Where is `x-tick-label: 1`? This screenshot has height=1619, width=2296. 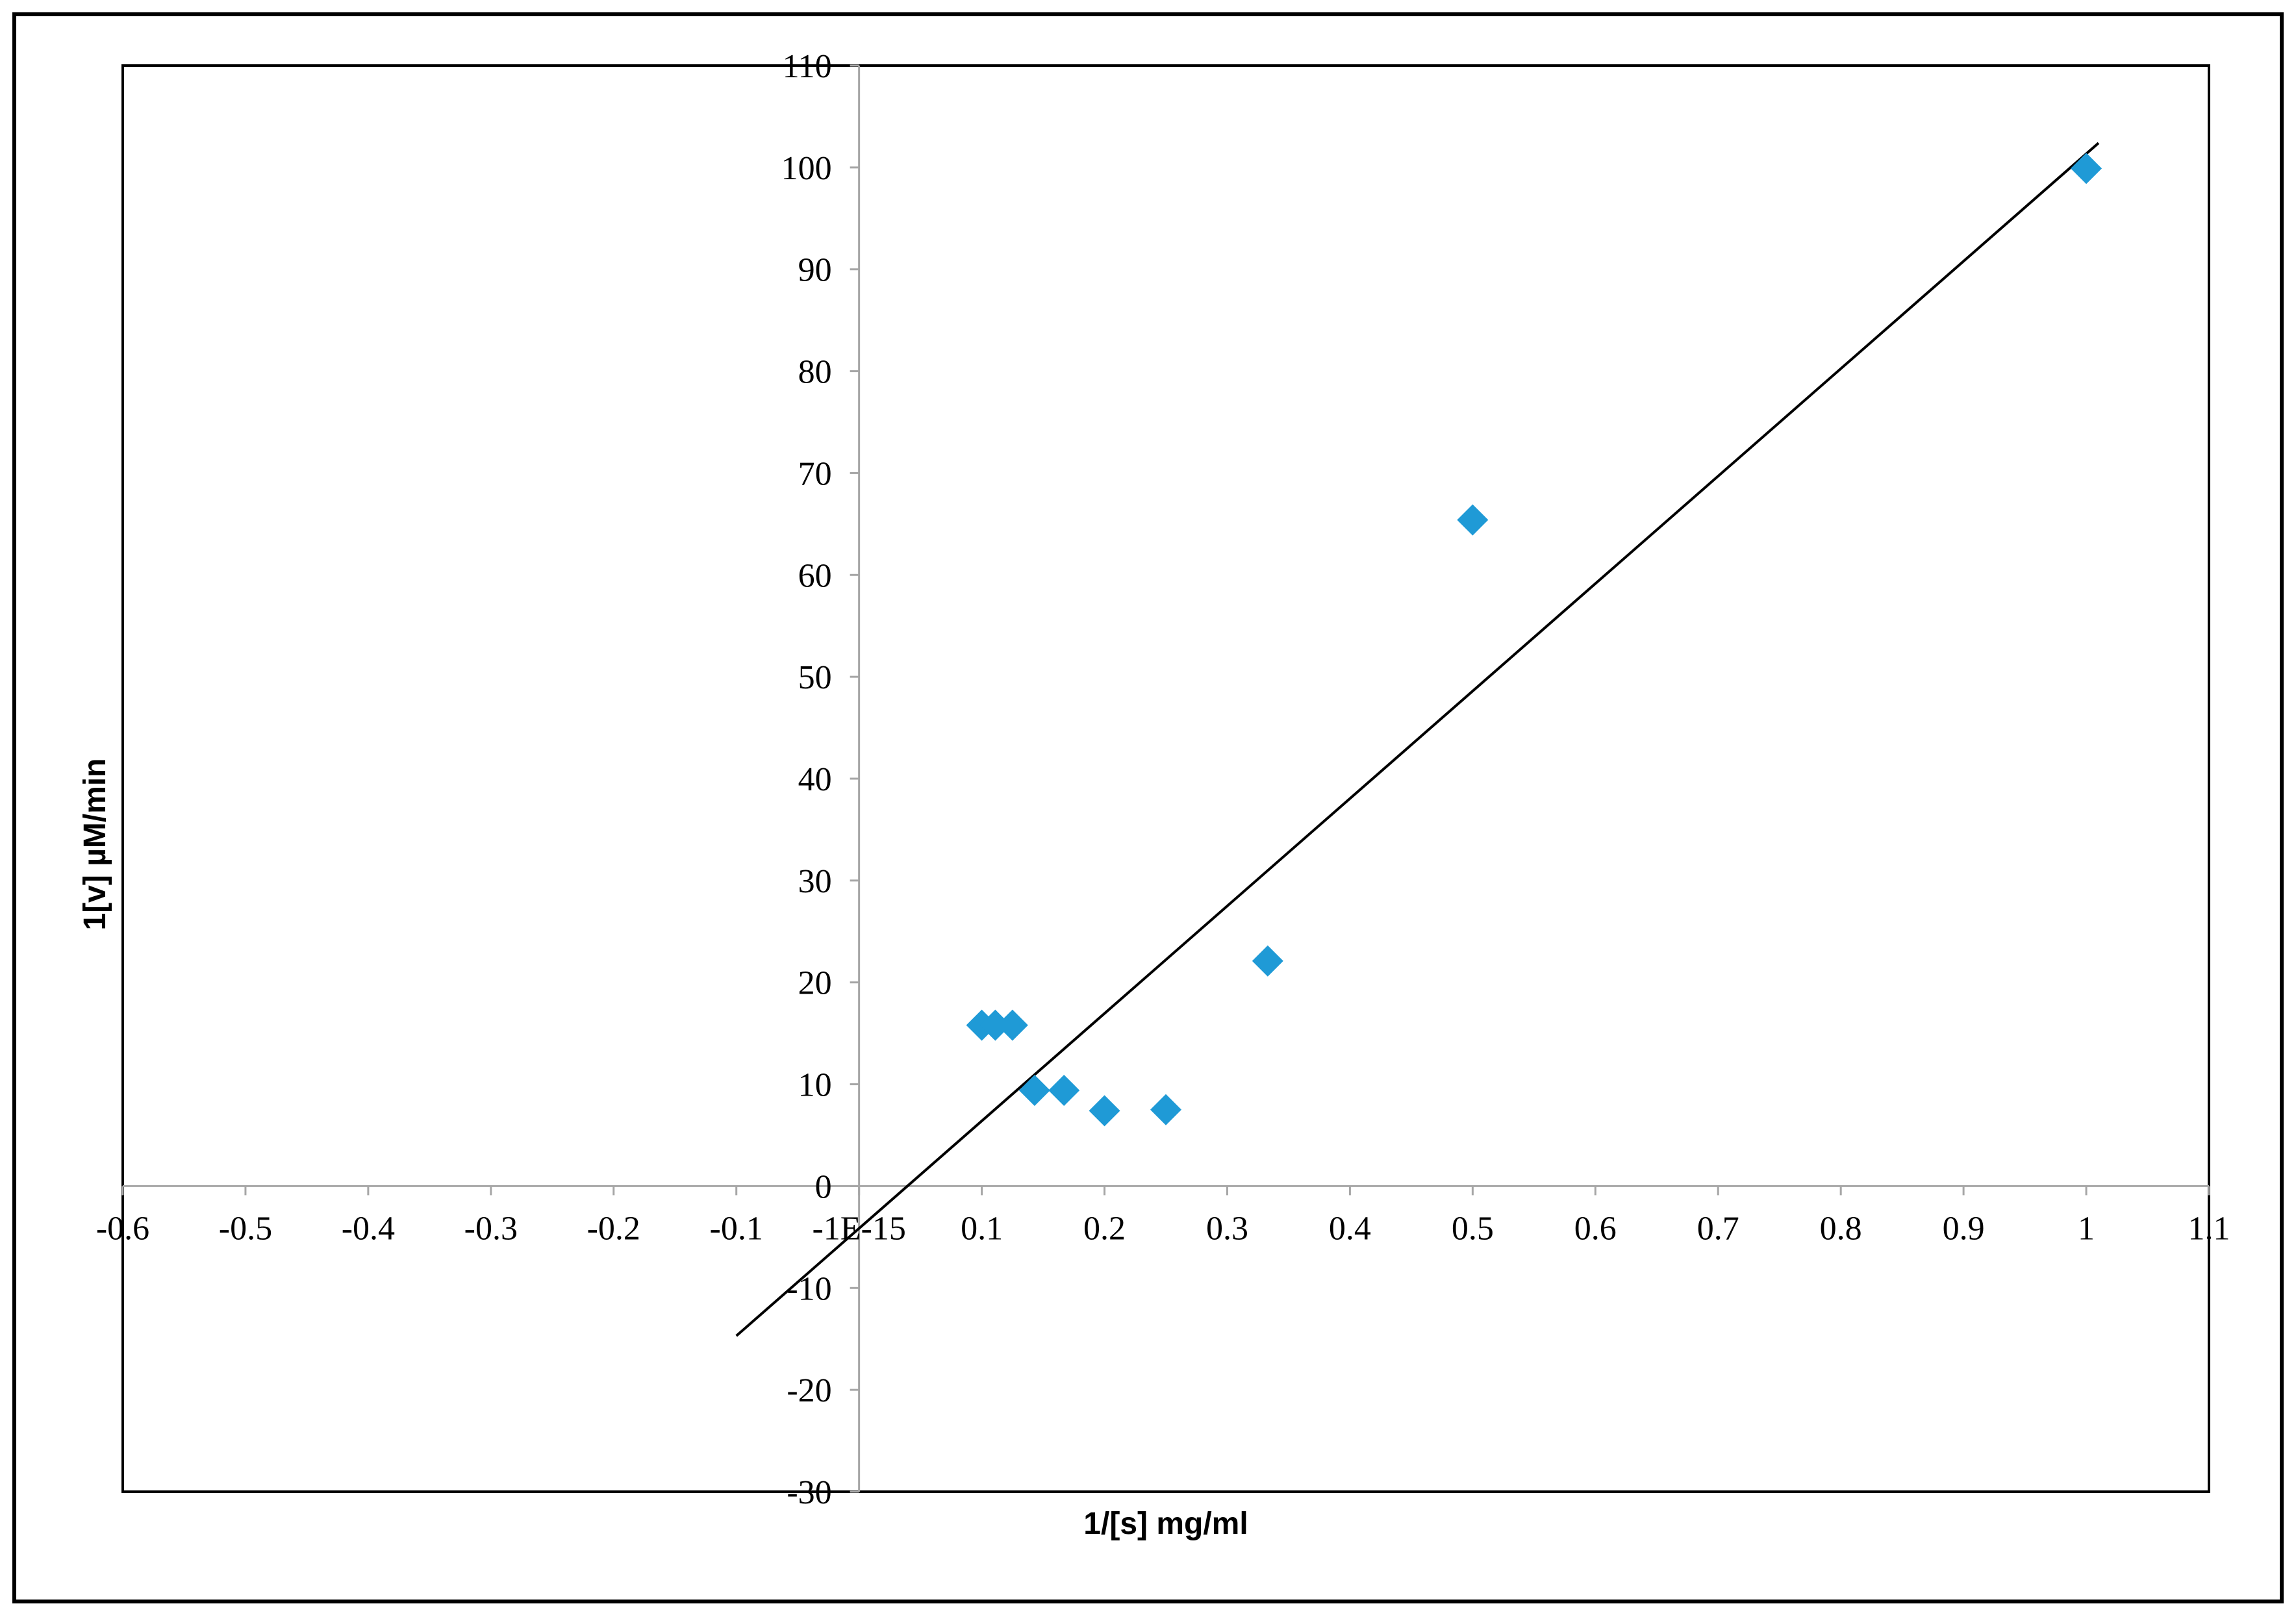 x-tick-label: 1 is located at coordinates (2086, 1229).